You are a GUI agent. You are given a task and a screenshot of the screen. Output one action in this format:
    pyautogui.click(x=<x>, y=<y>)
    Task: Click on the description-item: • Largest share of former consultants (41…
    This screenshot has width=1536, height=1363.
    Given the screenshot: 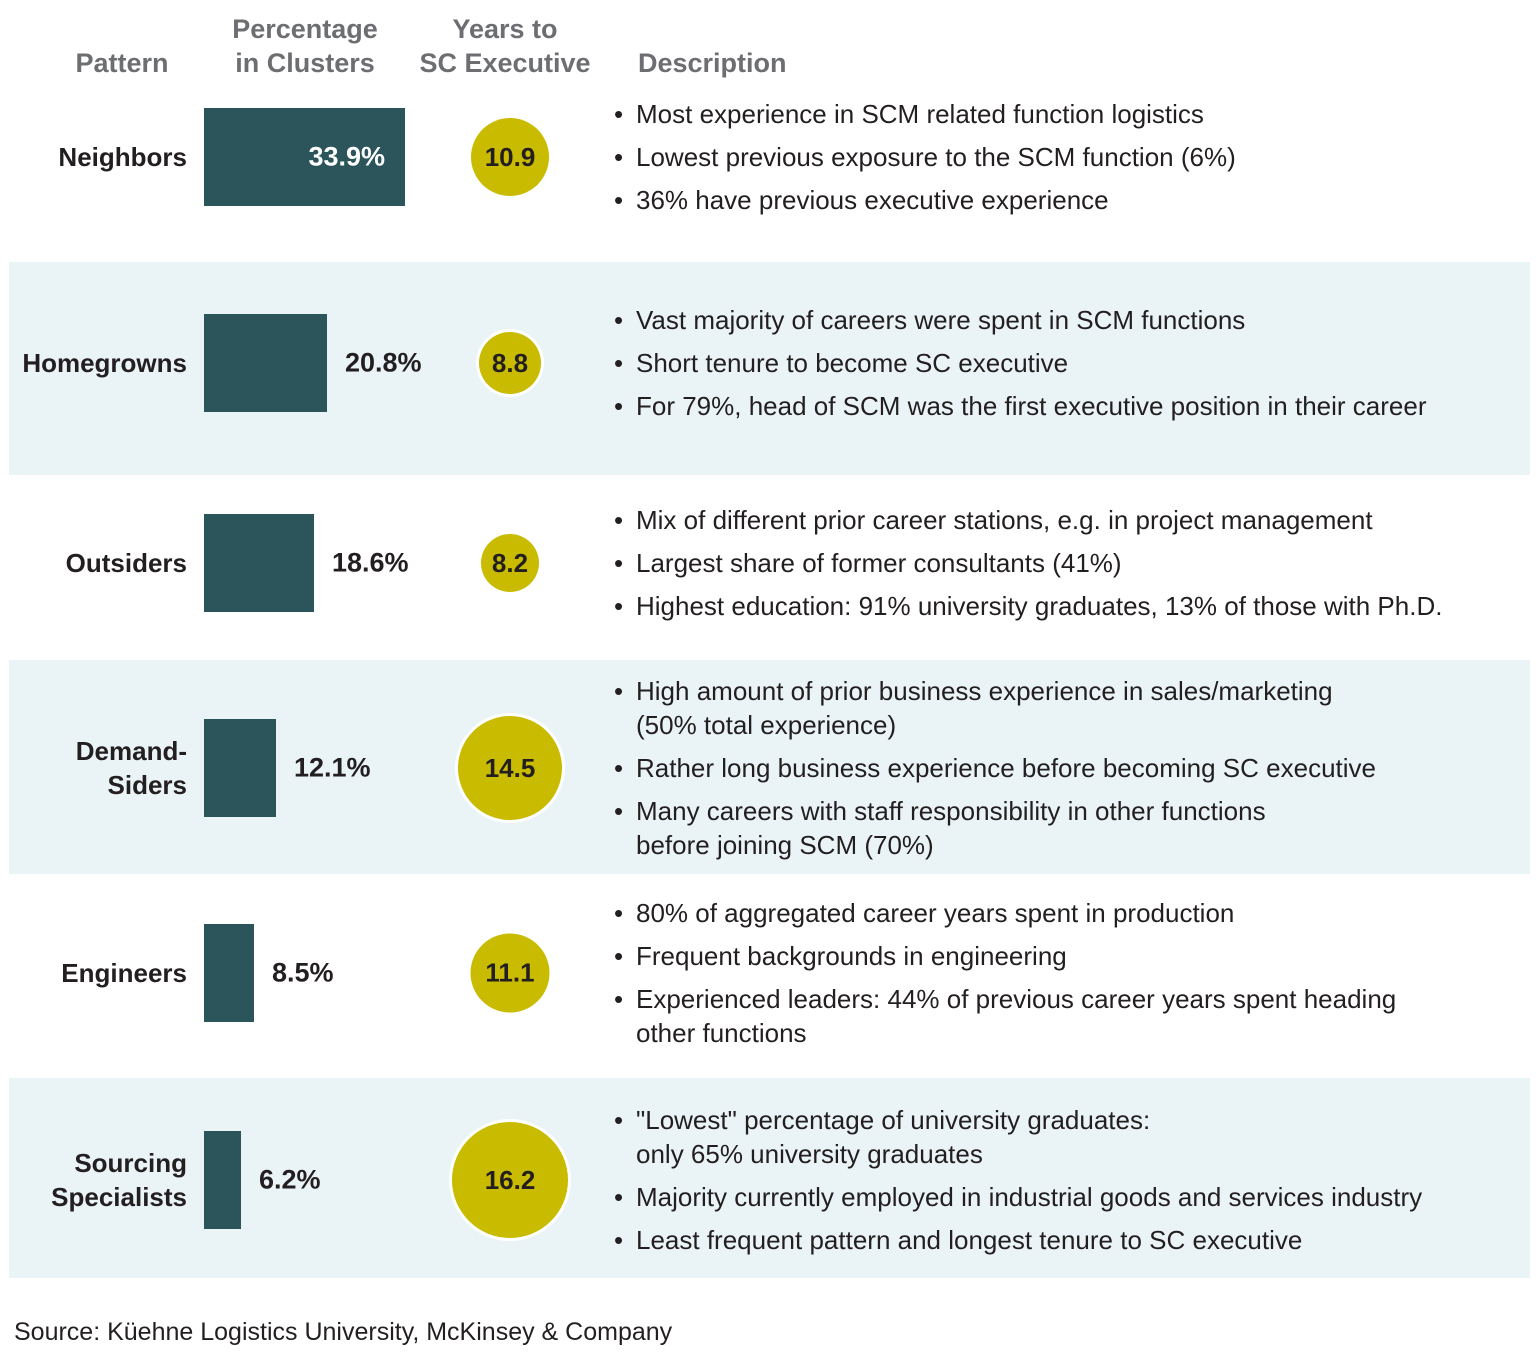 What is the action you would take?
    pyautogui.click(x=1028, y=563)
    